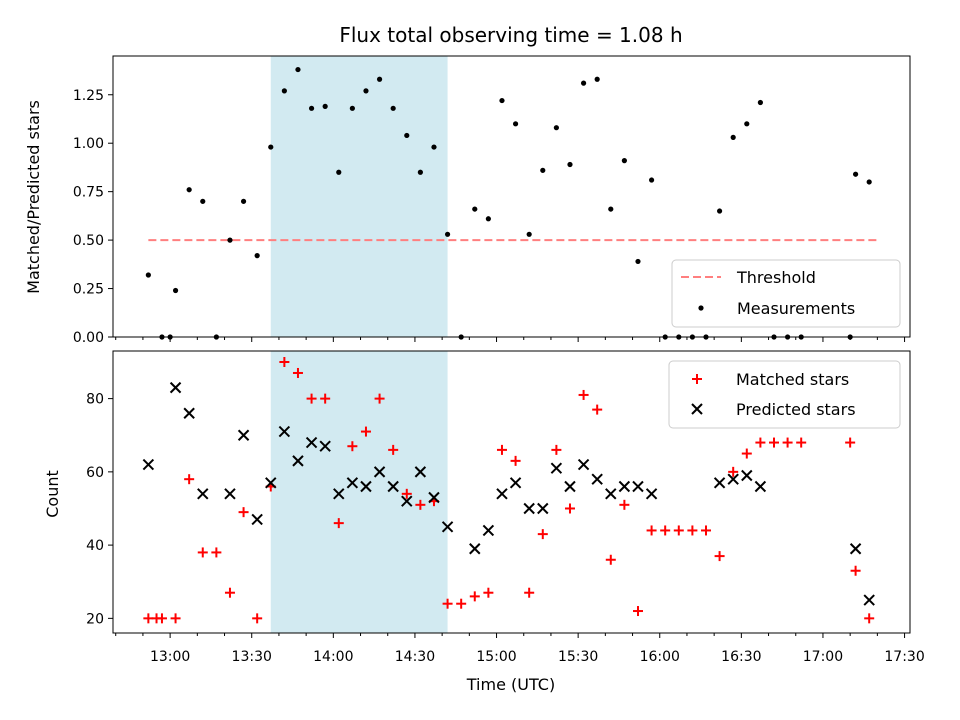 The width and height of the screenshot is (960, 720). What do you see at coordinates (796, 409) in the screenshot?
I see `legend-predicted-label: Predicted stars` at bounding box center [796, 409].